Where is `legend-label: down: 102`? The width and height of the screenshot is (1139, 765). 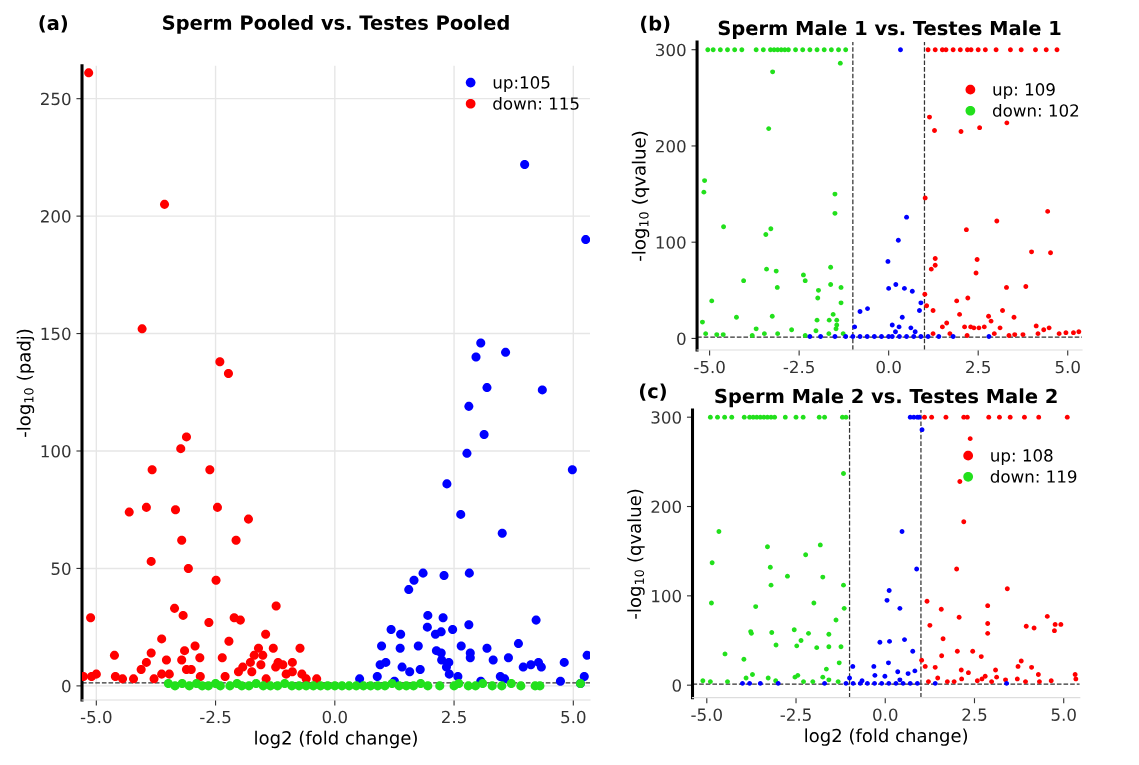
legend-label: down: 102 is located at coordinates (1035, 110).